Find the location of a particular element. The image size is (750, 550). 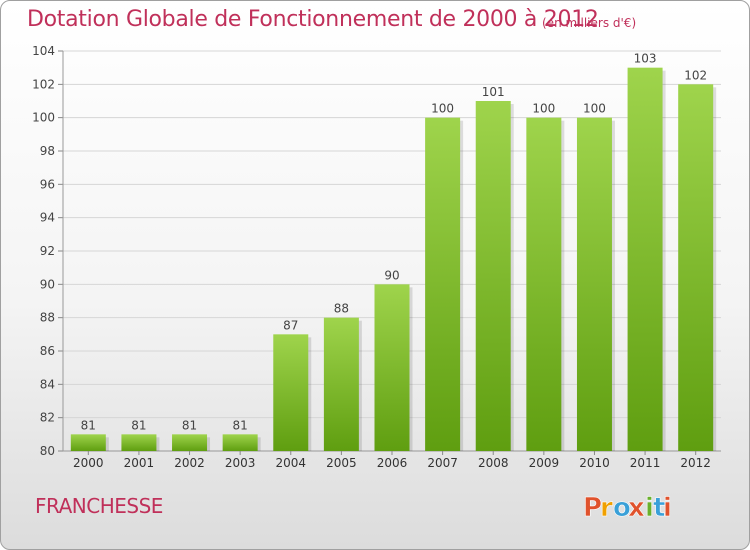

value-label: 101 is located at coordinates (493, 92).